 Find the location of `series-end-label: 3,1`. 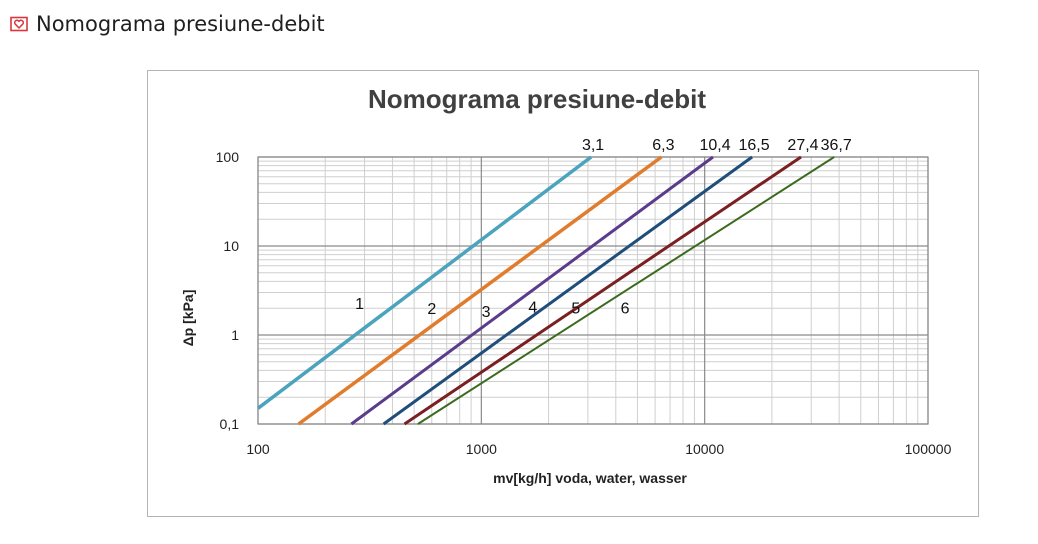

series-end-label: 3,1 is located at coordinates (593, 145).